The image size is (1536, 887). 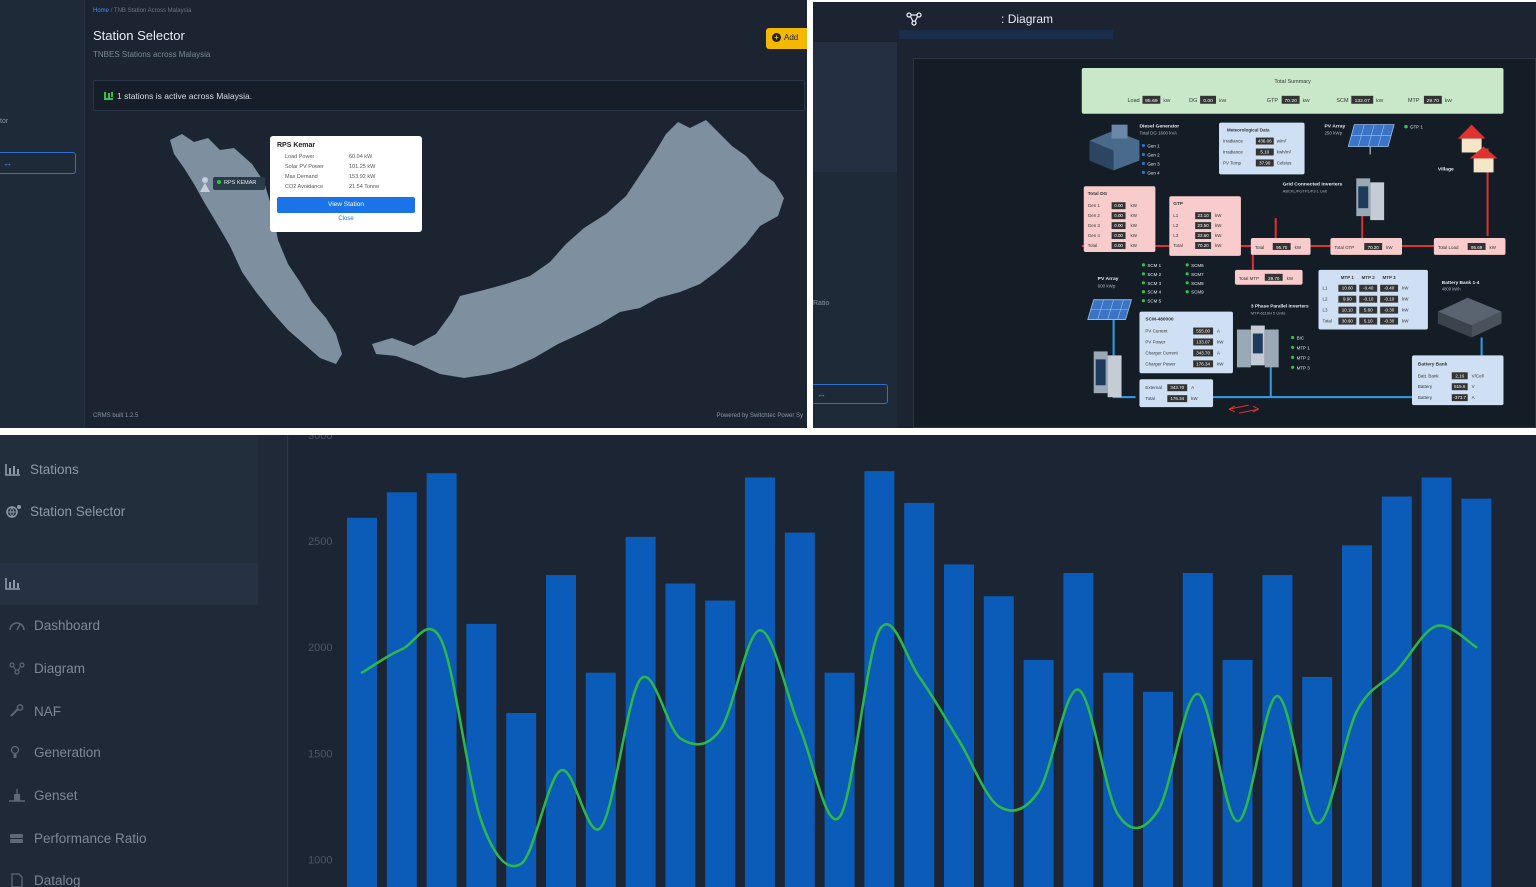 What do you see at coordinates (1203, 331) in the screenshot?
I see `scm-value-box` at bounding box center [1203, 331].